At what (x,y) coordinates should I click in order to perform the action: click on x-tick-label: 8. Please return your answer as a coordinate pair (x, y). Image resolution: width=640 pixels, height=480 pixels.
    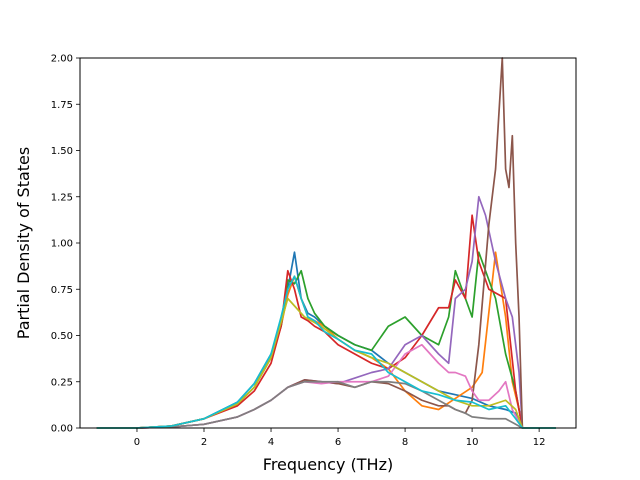
    Looking at the image, I should click on (405, 442).